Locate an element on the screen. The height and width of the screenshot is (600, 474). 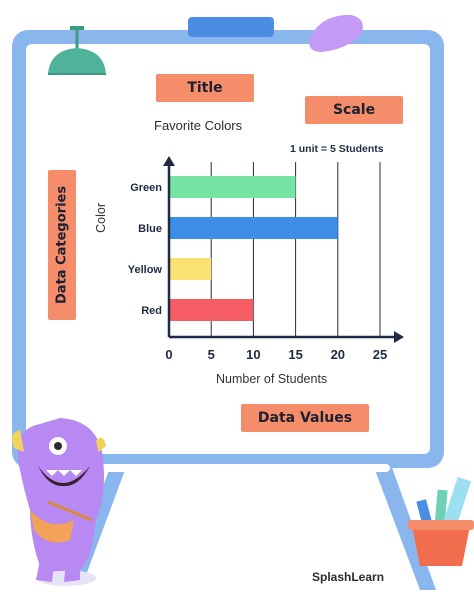
x-tick-label: 5 is located at coordinates (211, 354).